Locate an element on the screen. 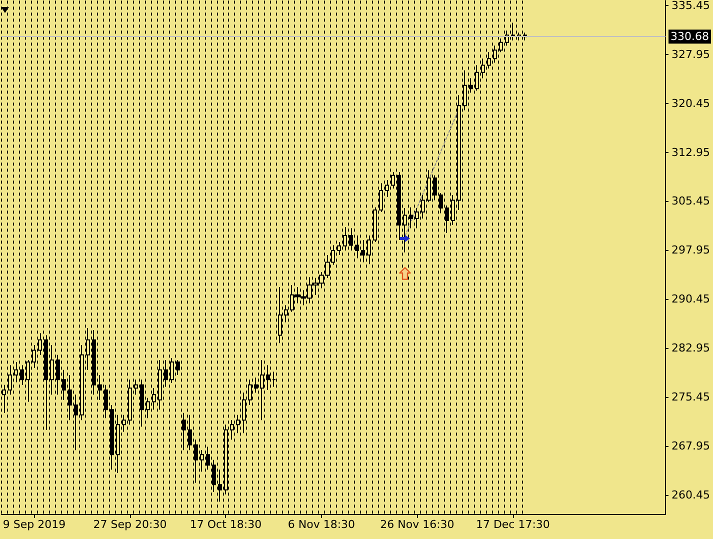  x-tick-label: 17 Dec 17:30 is located at coordinates (513, 524).